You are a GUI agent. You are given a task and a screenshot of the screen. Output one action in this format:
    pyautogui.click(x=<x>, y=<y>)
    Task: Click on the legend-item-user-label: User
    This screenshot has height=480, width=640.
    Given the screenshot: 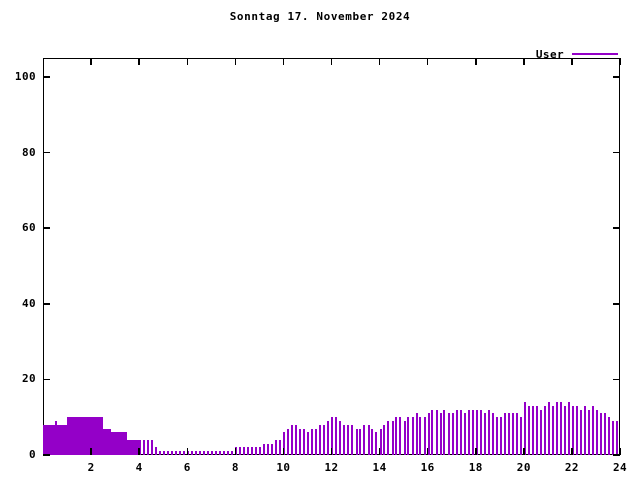 What is the action you would take?
    pyautogui.click(x=549, y=54)
    